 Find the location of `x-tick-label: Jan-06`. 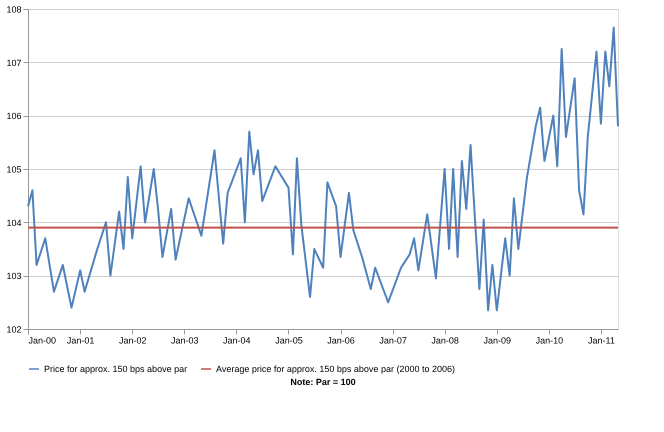

x-tick-label: Jan-06 is located at coordinates (341, 341).